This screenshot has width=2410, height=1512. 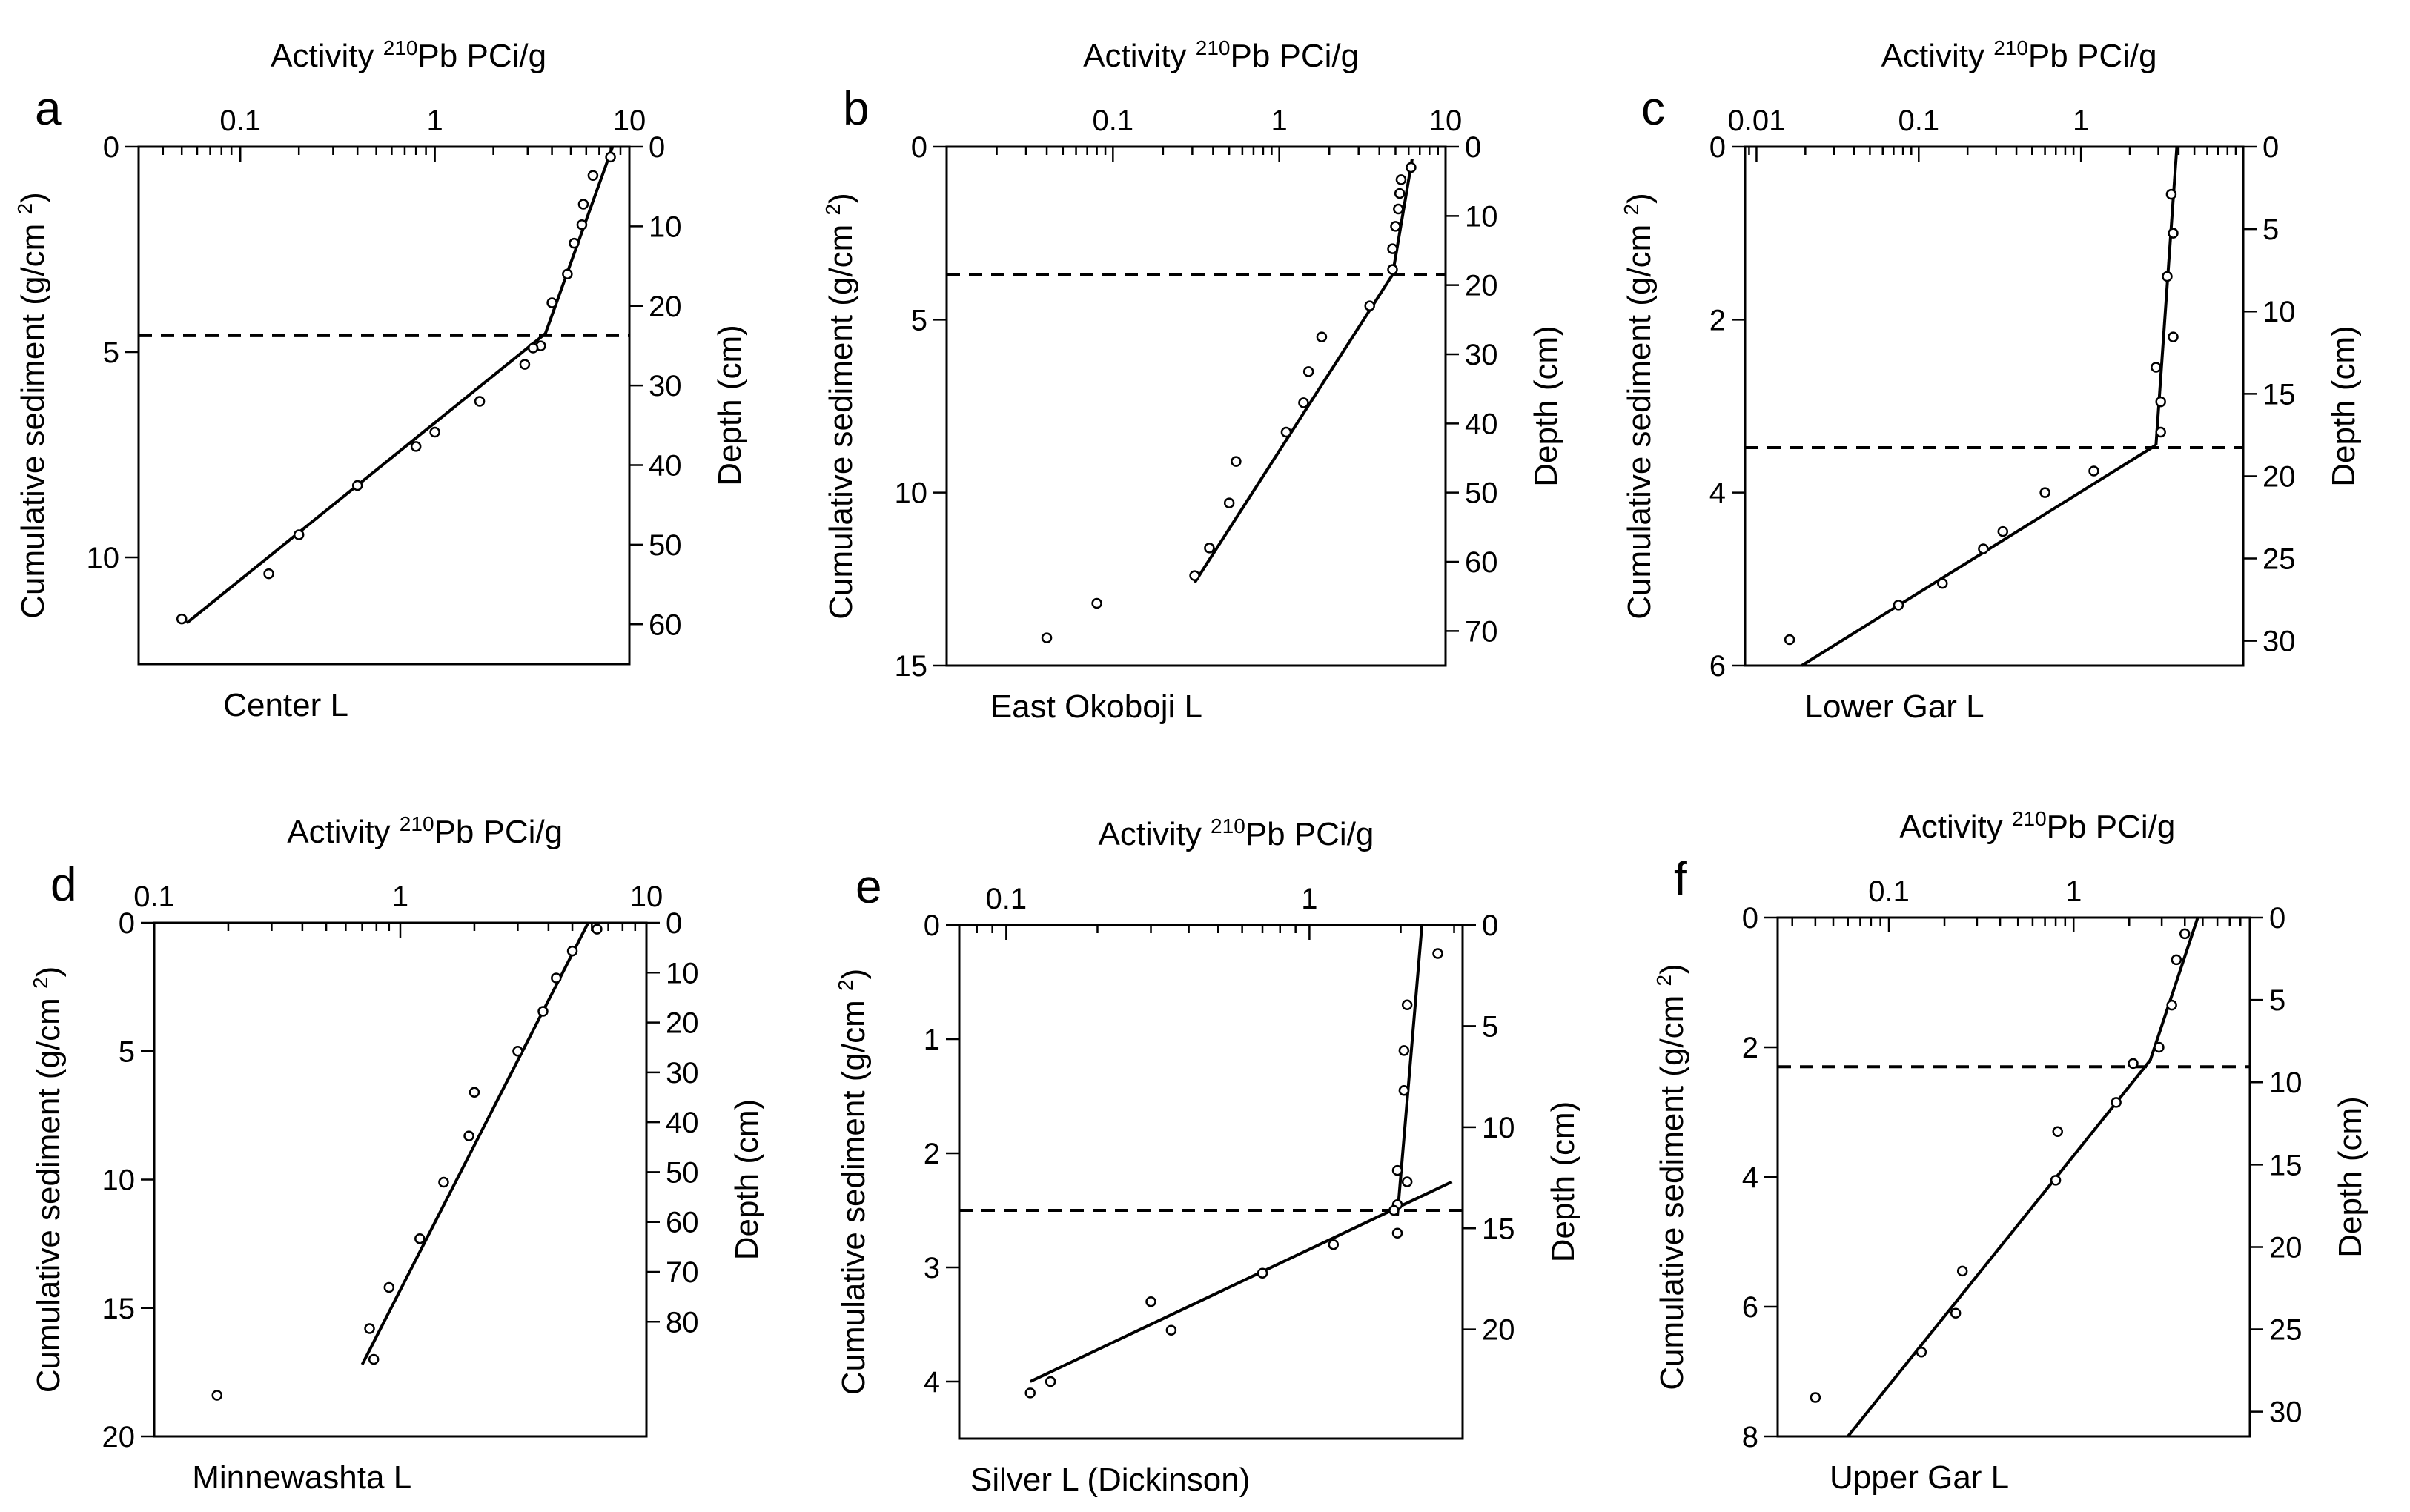 What do you see at coordinates (666, 625) in the screenshot?
I see `depth-tick-label: 60` at bounding box center [666, 625].